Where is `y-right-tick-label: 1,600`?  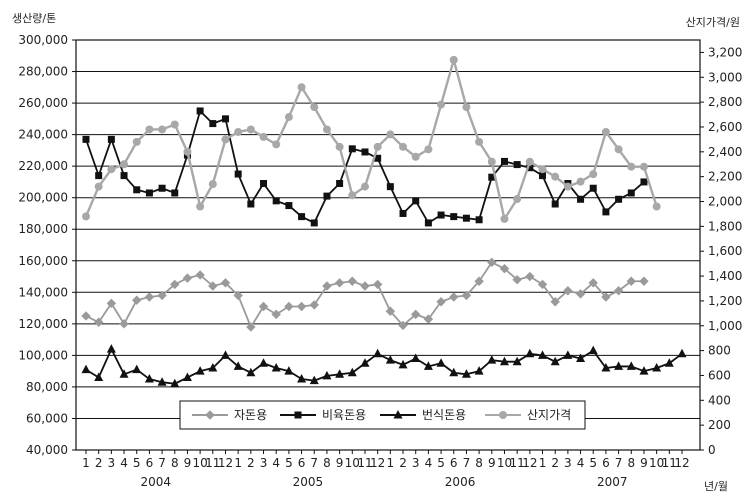 y-right-tick-label: 1,600 is located at coordinates (725, 251).